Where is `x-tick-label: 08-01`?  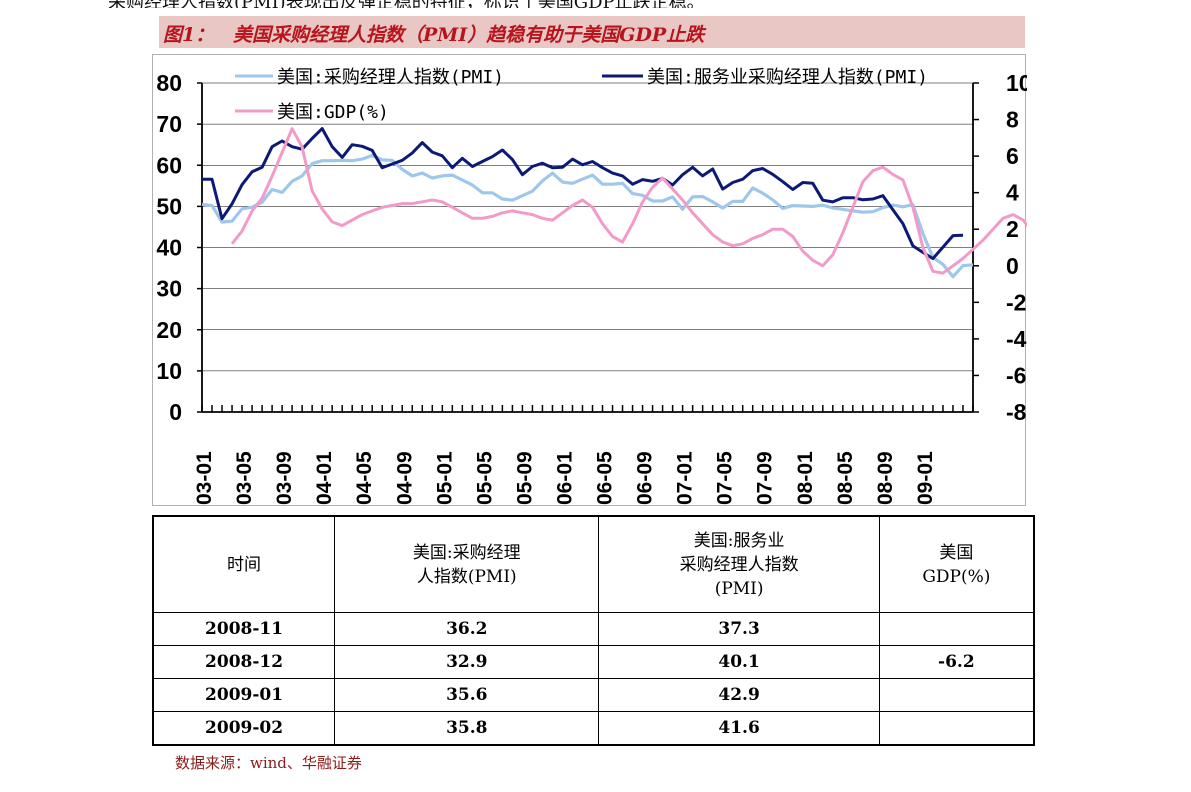 x-tick-label: 08-01 is located at coordinates (805, 478).